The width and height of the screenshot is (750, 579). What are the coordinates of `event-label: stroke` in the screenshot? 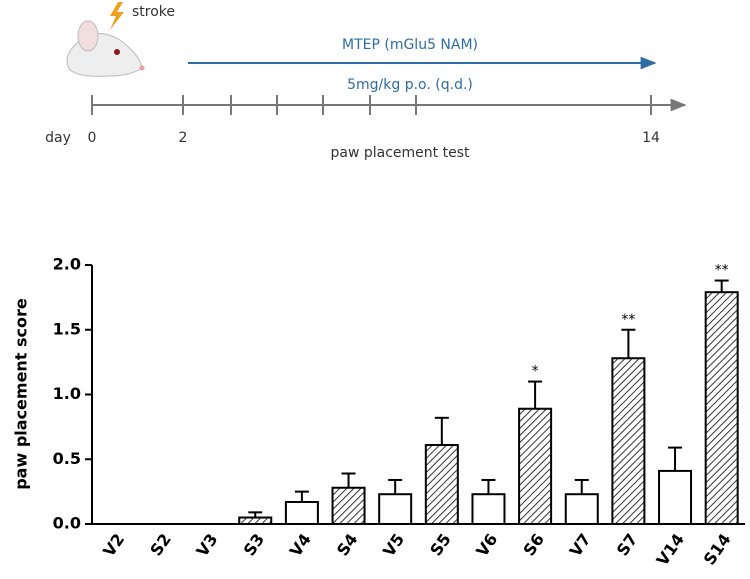 It's located at (153, 12).